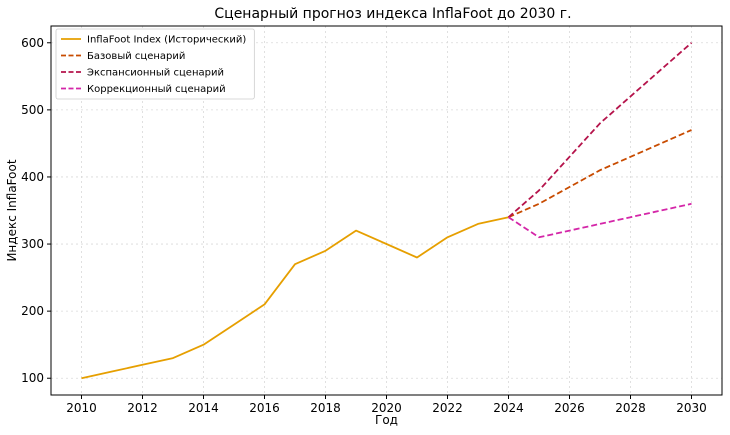  What do you see at coordinates (569, 408) in the screenshot?
I see `x-tick-label: 2026` at bounding box center [569, 408].